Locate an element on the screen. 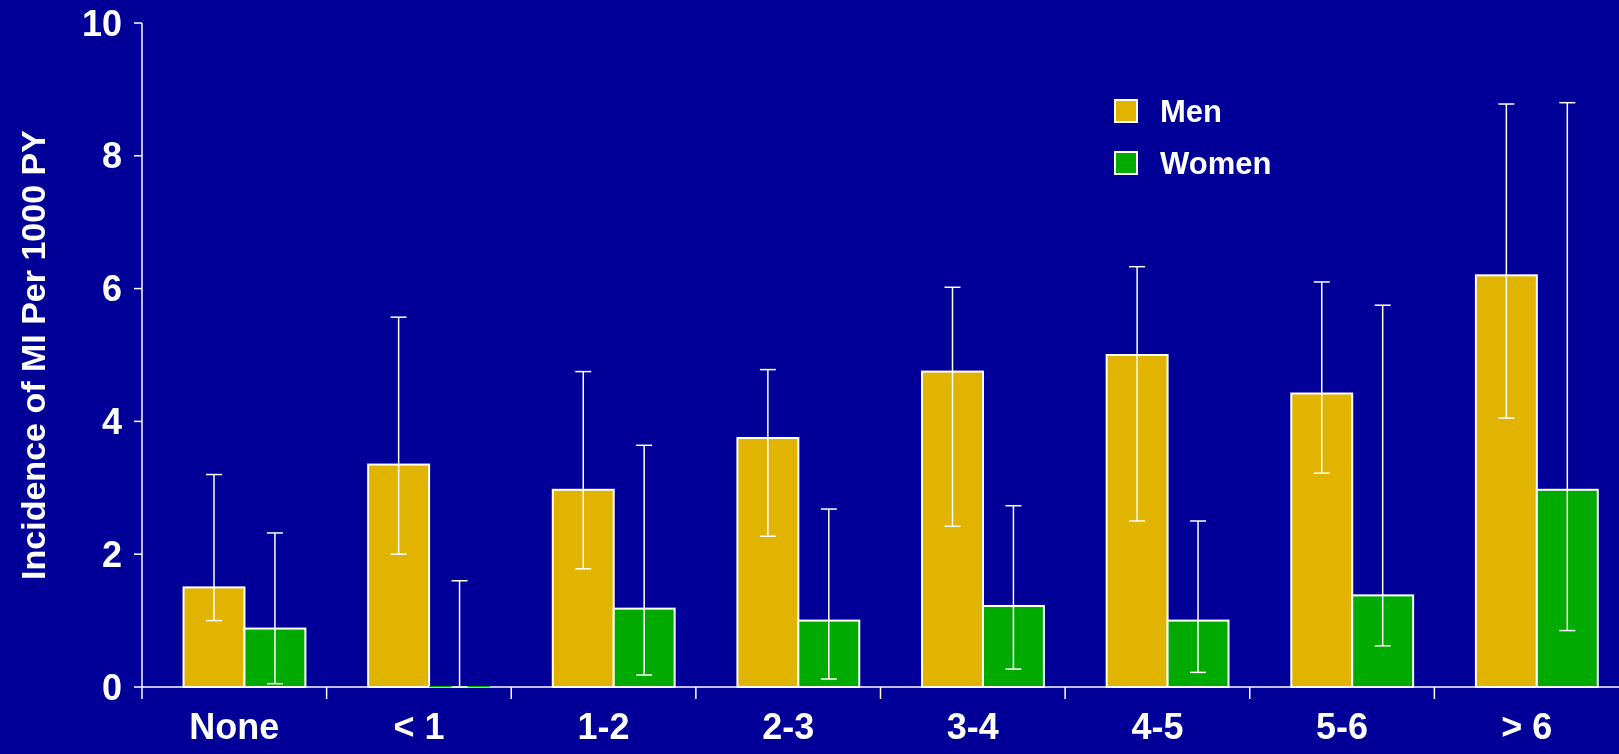 The width and height of the screenshot is (1619, 754). legend-label: Women is located at coordinates (1216, 163).